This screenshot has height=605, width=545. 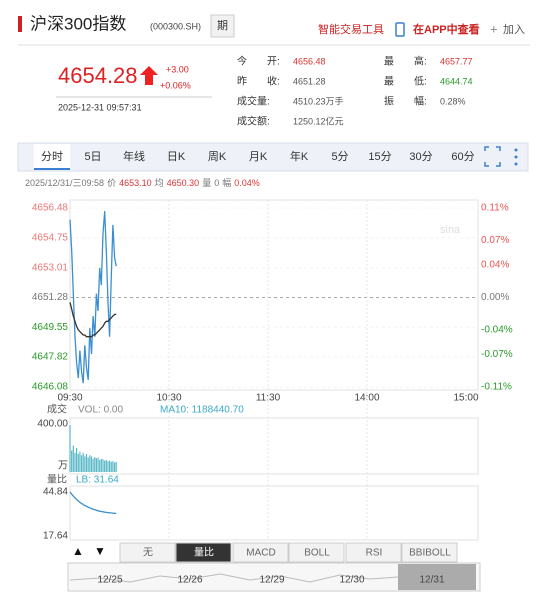 I want to click on navigator-selection, so click(x=437, y=577).